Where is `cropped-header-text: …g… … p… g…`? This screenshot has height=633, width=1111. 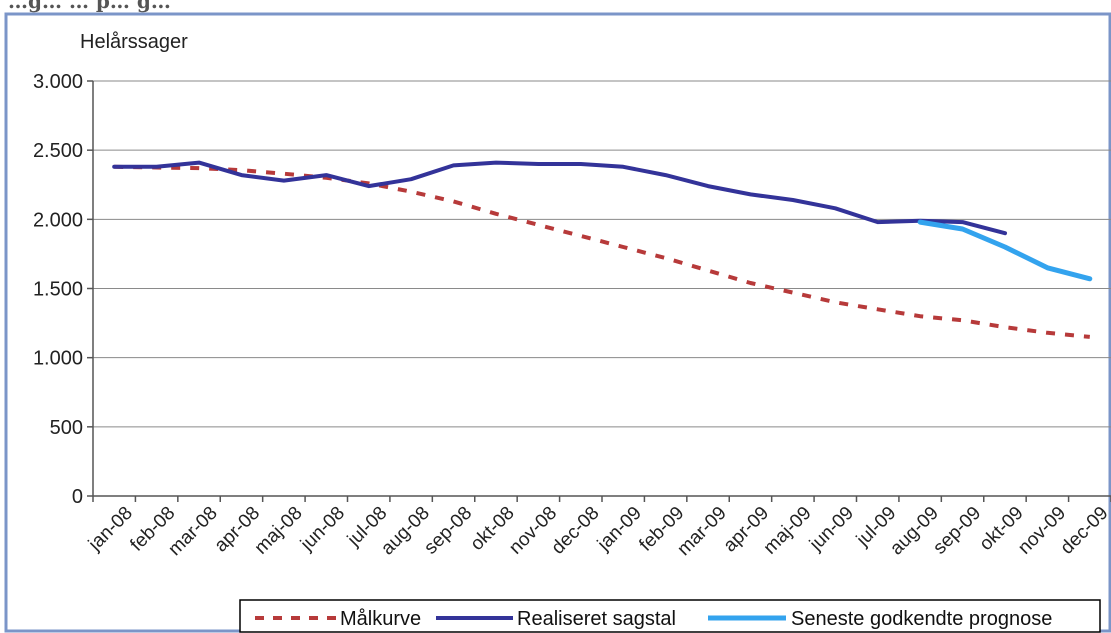 cropped-header-text: …g… … p… g… is located at coordinates (89, 6).